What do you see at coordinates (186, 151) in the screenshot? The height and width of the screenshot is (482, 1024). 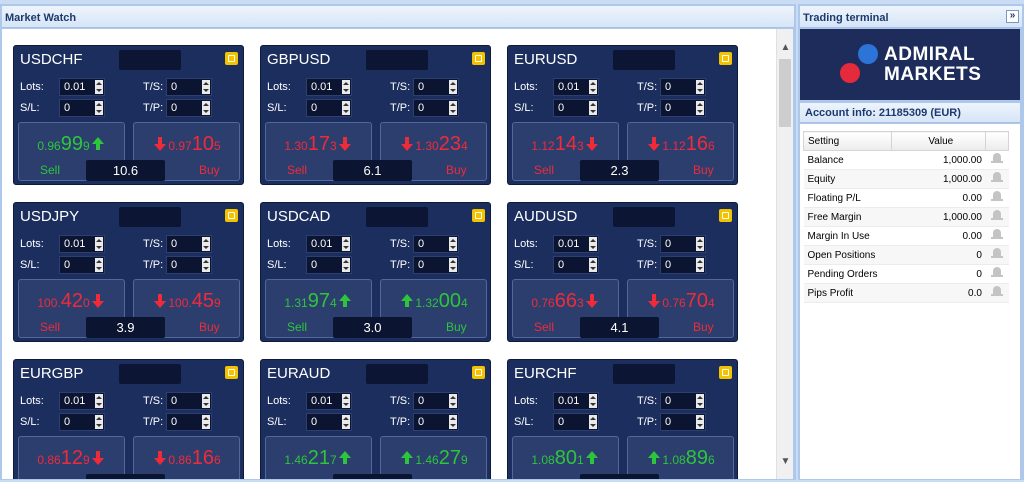 I see `buy-button: 0.97105` at bounding box center [186, 151].